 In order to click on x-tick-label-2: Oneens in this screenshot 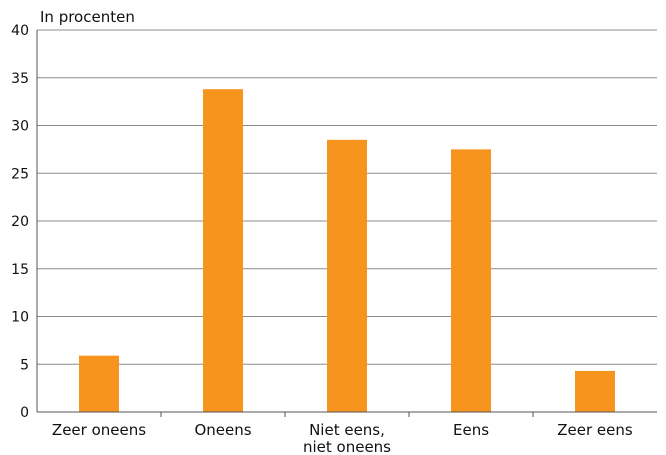, I will do `click(222, 430)`.